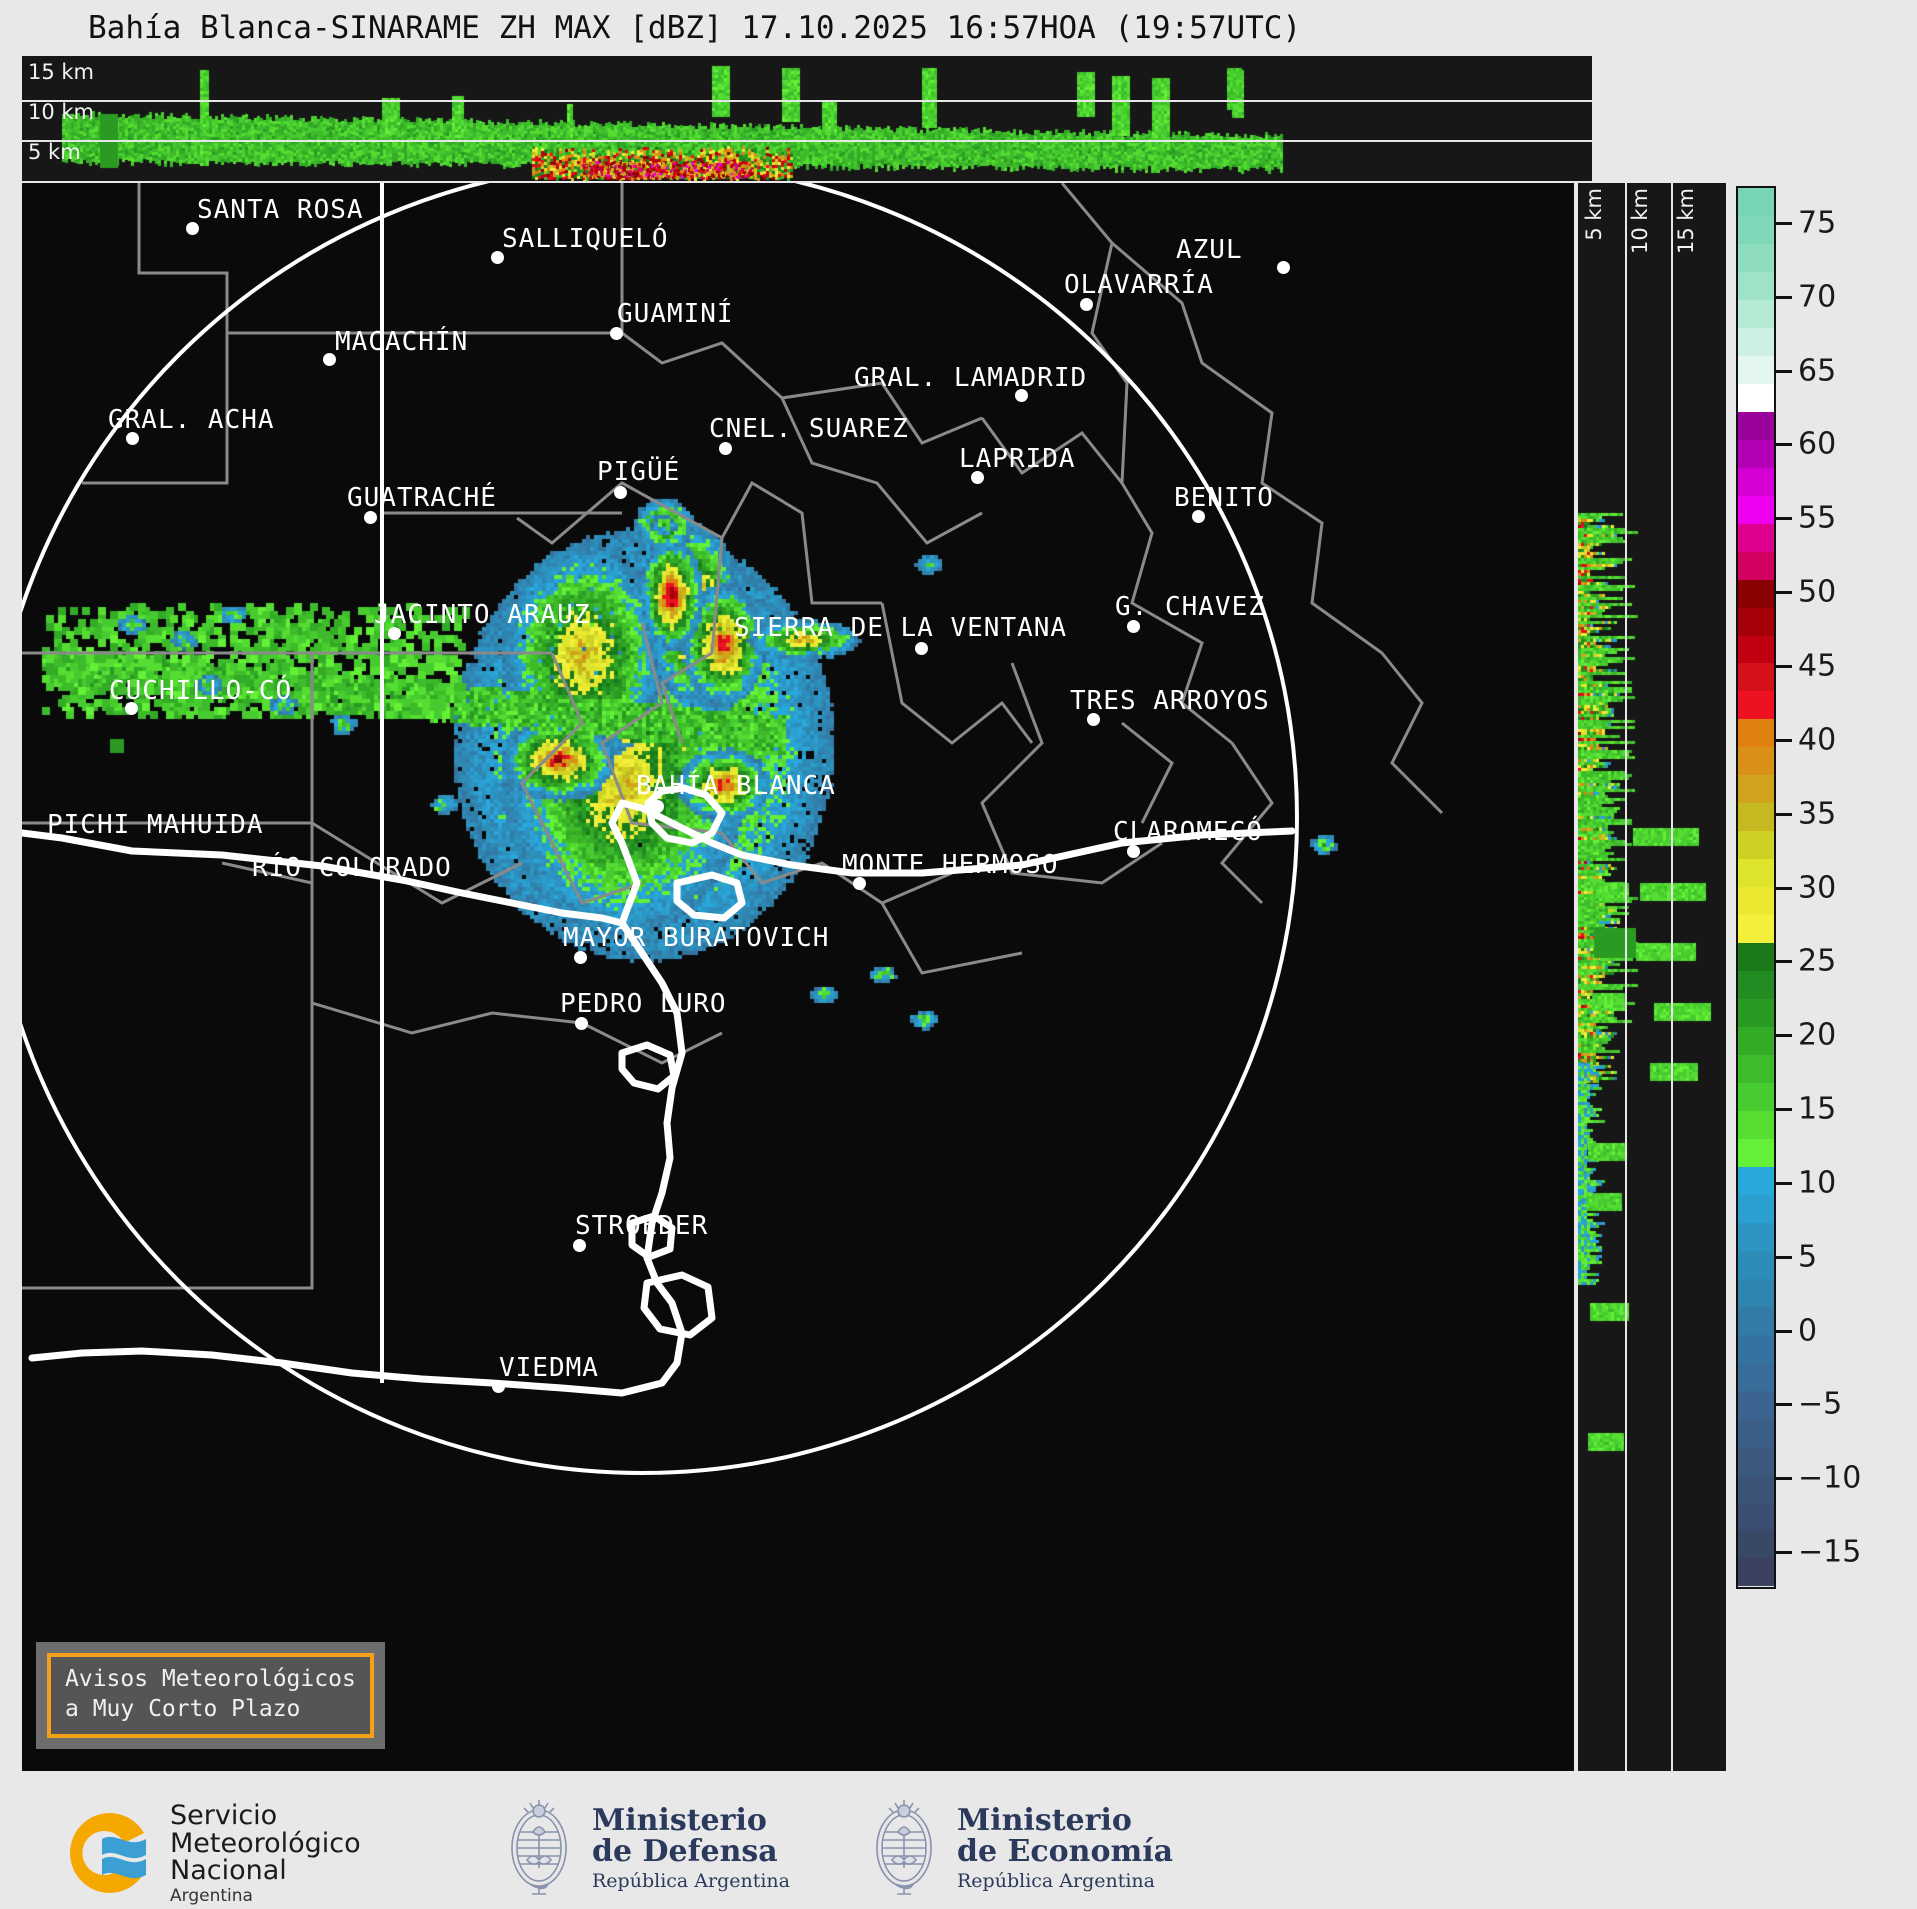  I want to click on vertical-cross-section-top: 15 km 10 km 5 km, so click(807, 118).